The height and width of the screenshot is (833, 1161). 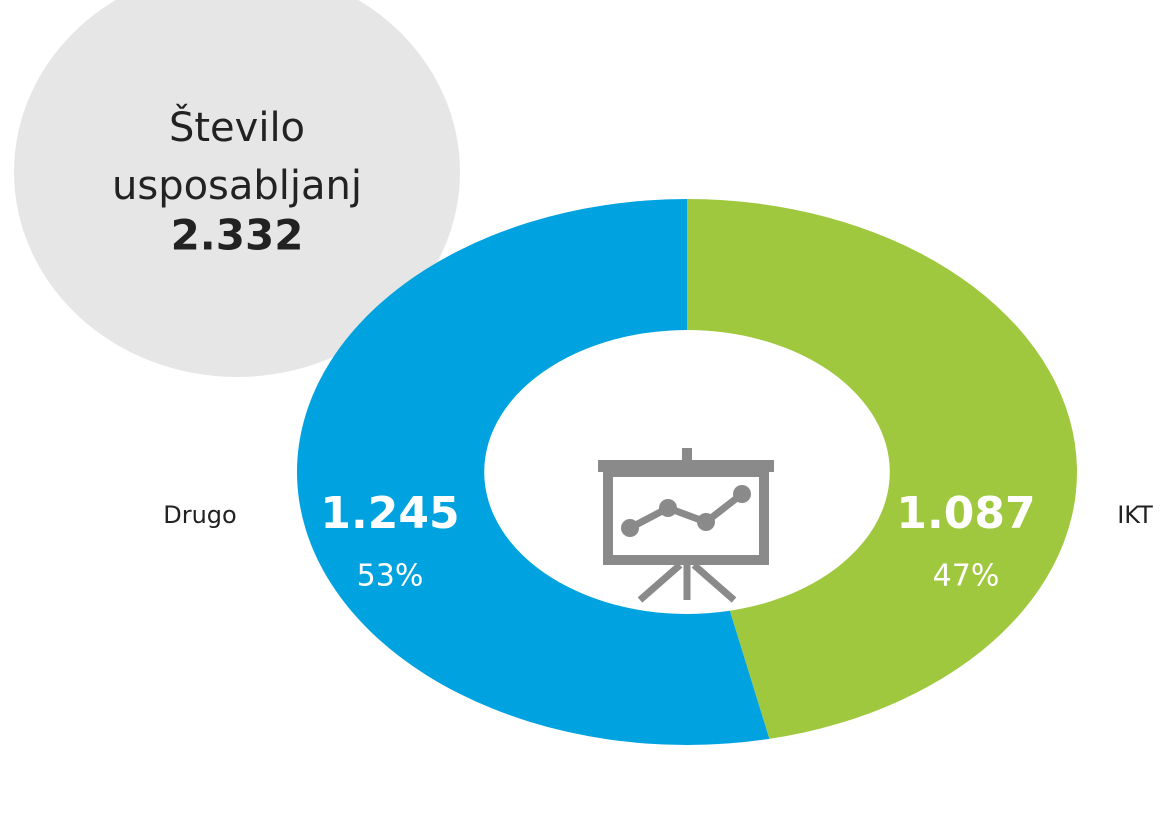 What do you see at coordinates (199, 515) in the screenshot?
I see `category-label: Drugo` at bounding box center [199, 515].